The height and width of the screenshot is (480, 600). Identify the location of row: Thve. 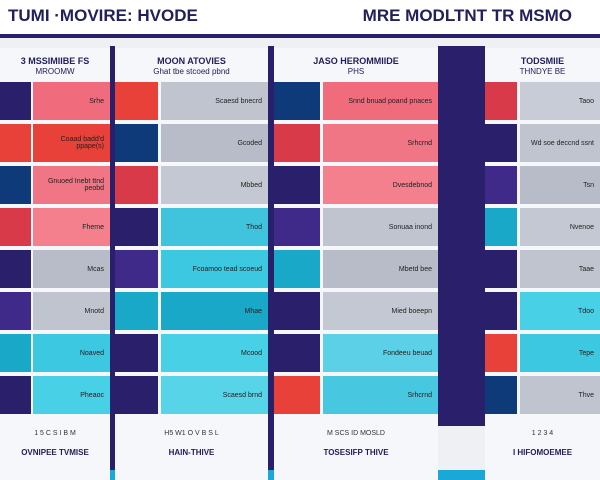
(560, 395).